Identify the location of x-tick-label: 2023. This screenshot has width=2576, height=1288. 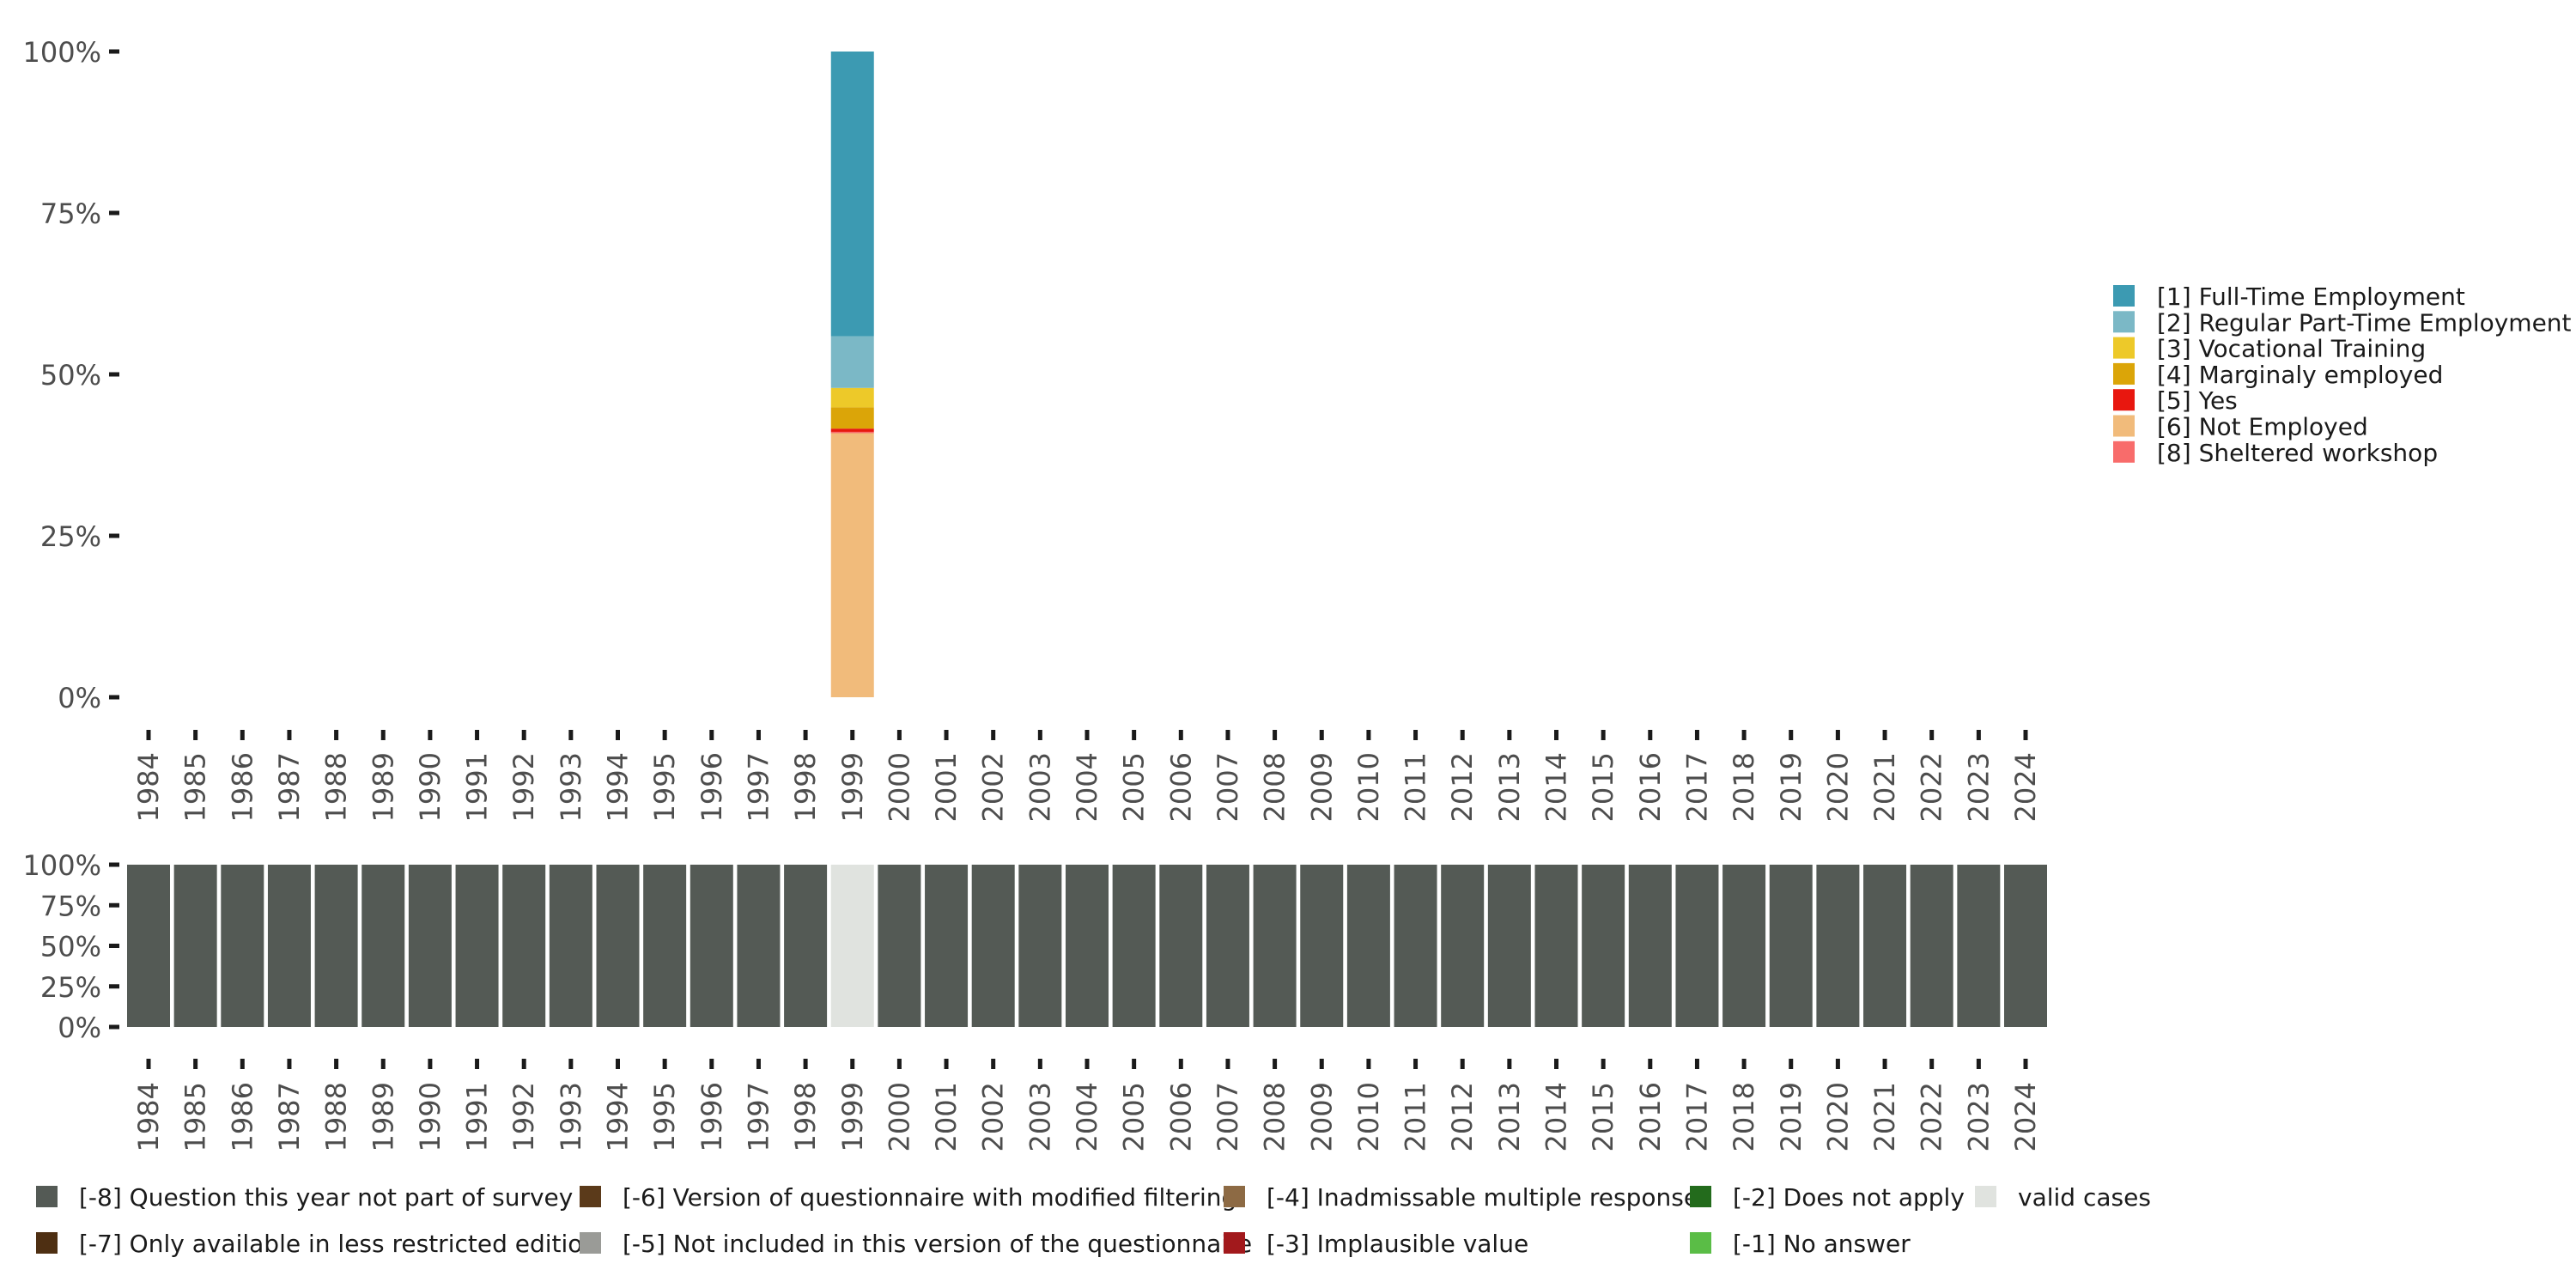
(1978, 1116).